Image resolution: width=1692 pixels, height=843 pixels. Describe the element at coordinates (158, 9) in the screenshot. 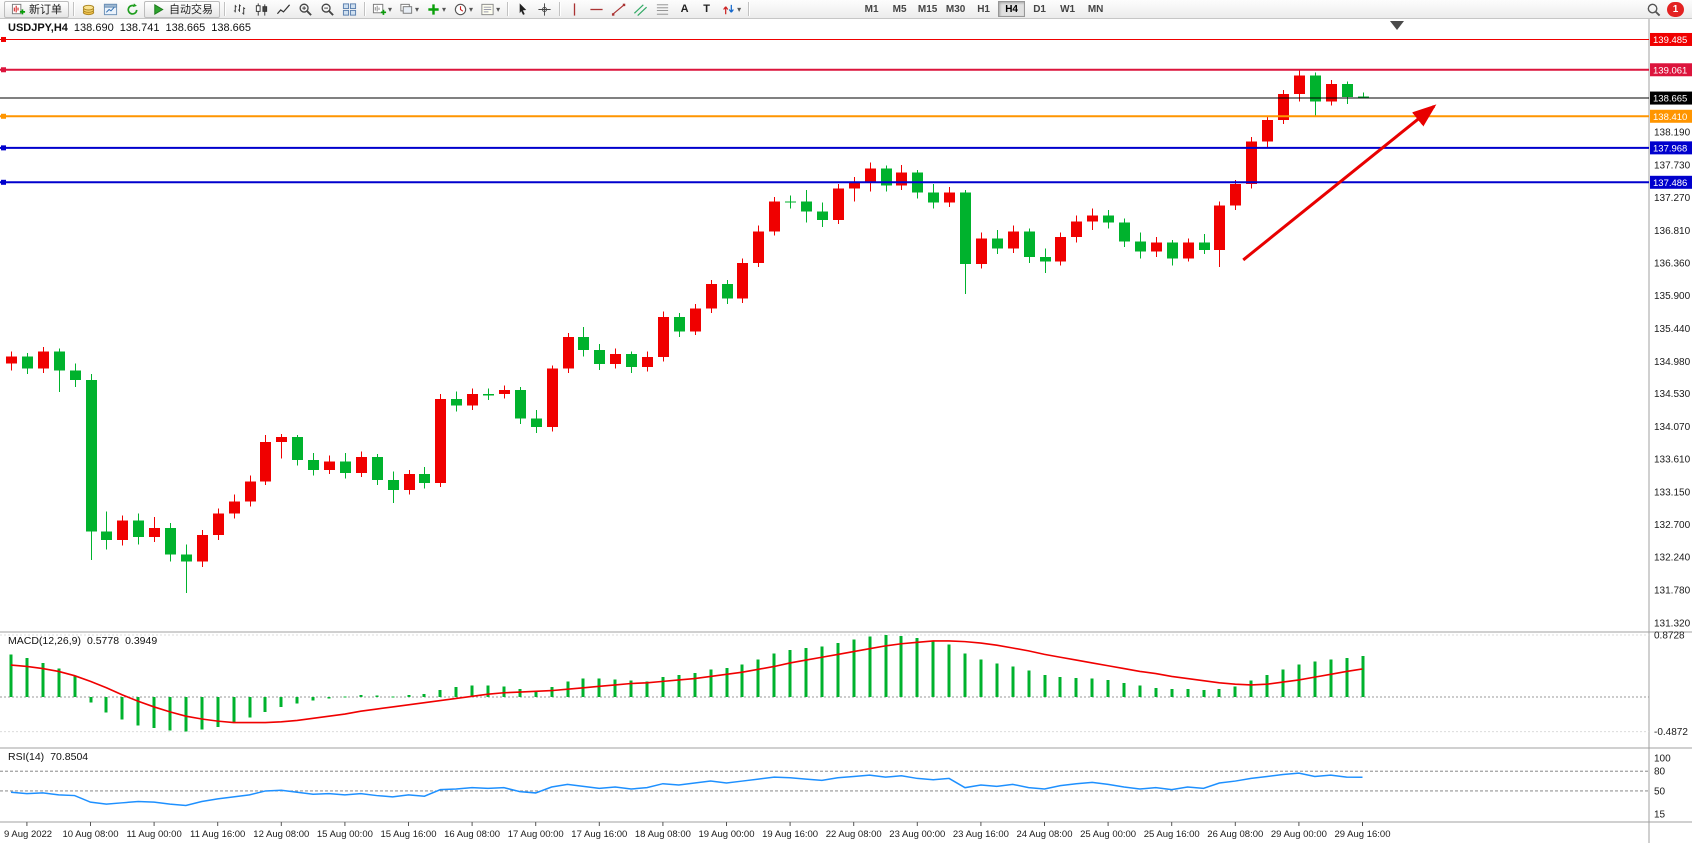

I see `play-icon` at that location.